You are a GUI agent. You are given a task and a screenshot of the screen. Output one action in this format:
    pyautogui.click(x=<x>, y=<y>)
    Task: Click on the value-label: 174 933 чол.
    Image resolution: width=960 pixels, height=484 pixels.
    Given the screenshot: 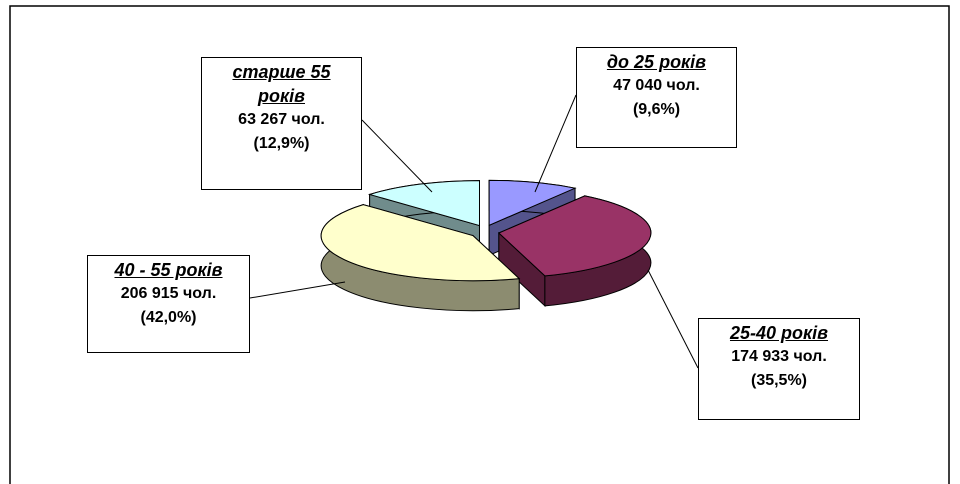 What is the action you would take?
    pyautogui.click(x=779, y=356)
    